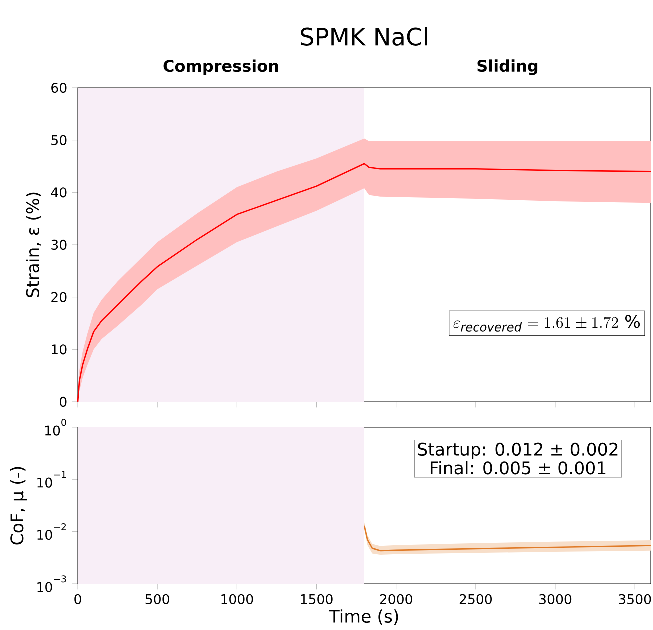  What do you see at coordinates (59, 193) in the screenshot?
I see `y-tick-label: 40` at bounding box center [59, 193].